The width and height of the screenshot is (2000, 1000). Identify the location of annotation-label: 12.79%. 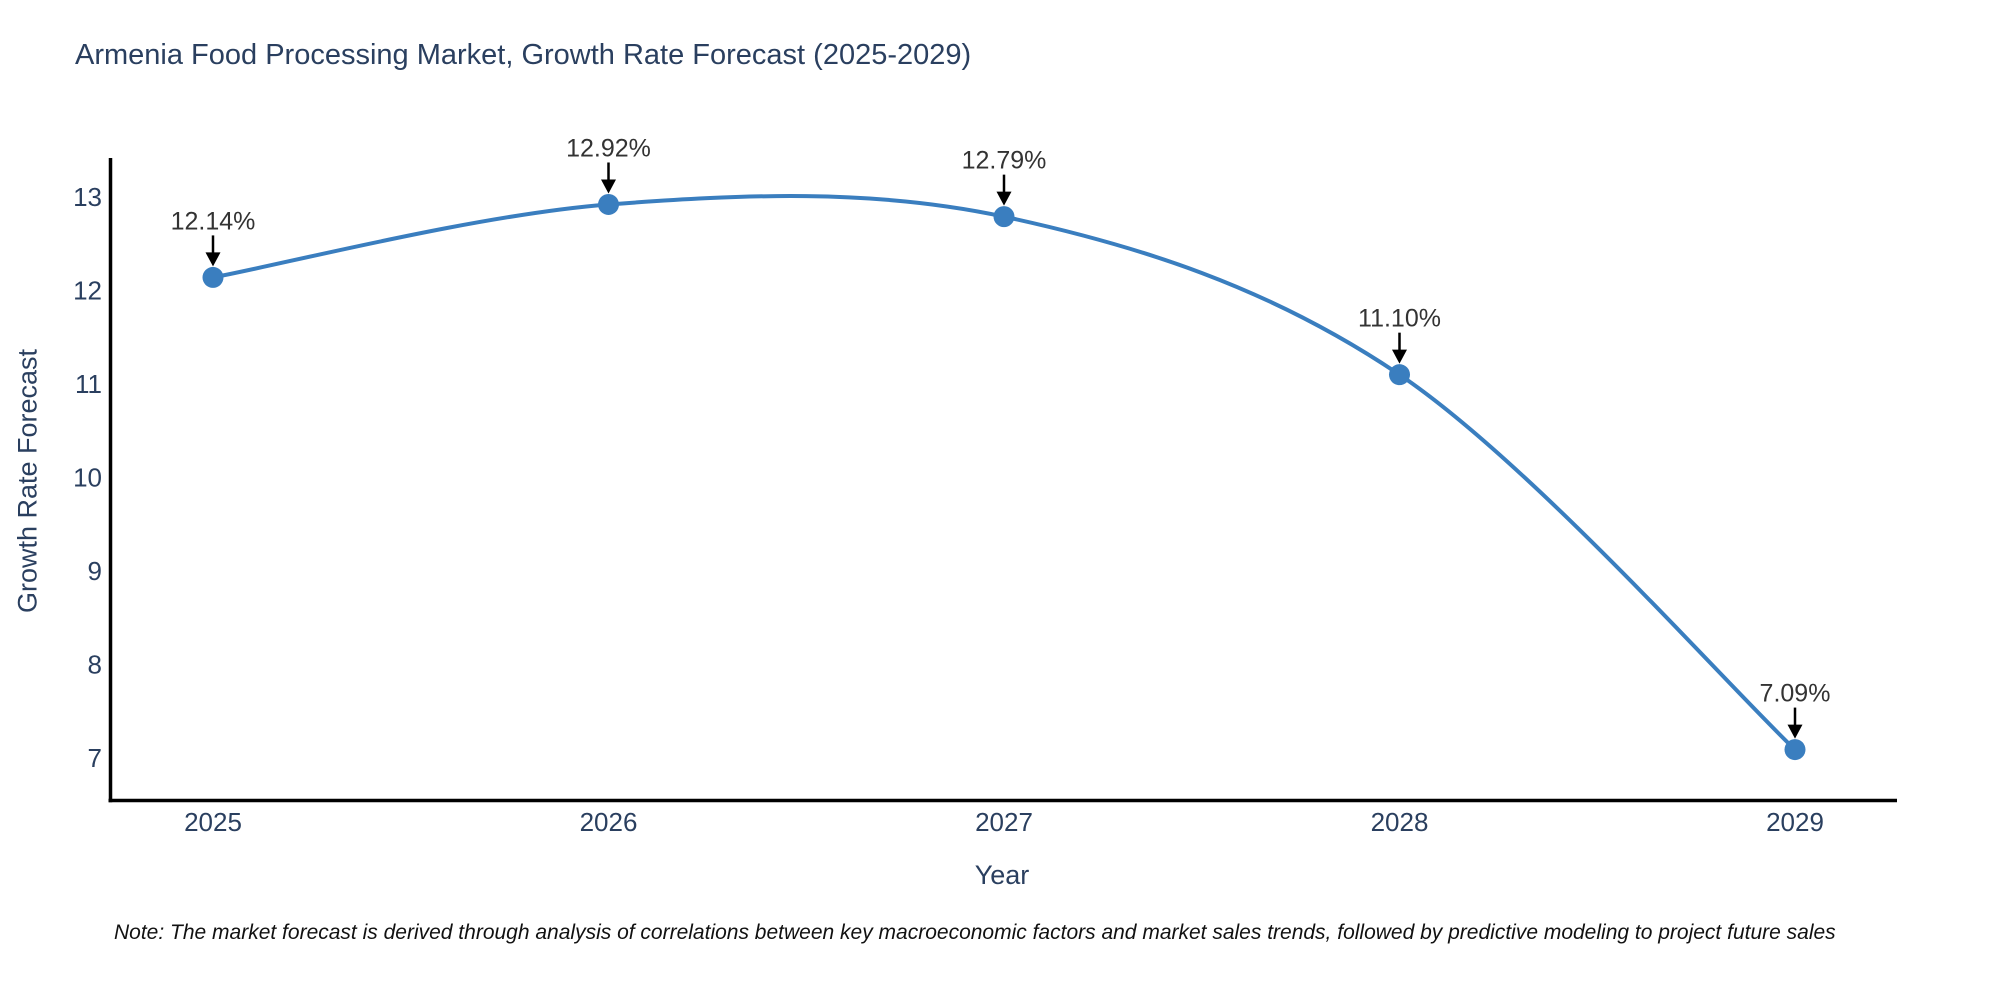
(1004, 161).